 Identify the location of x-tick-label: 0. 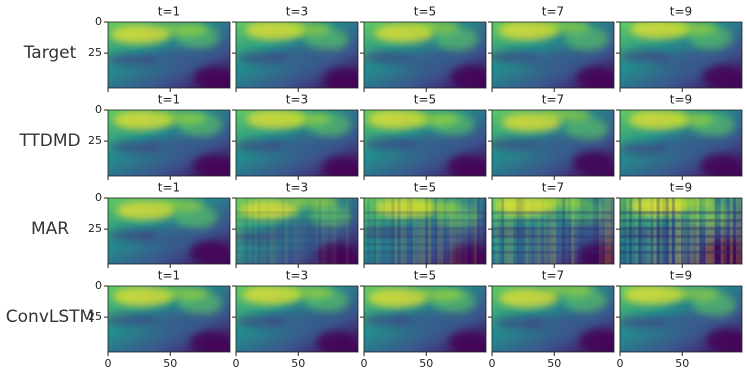
(236, 363).